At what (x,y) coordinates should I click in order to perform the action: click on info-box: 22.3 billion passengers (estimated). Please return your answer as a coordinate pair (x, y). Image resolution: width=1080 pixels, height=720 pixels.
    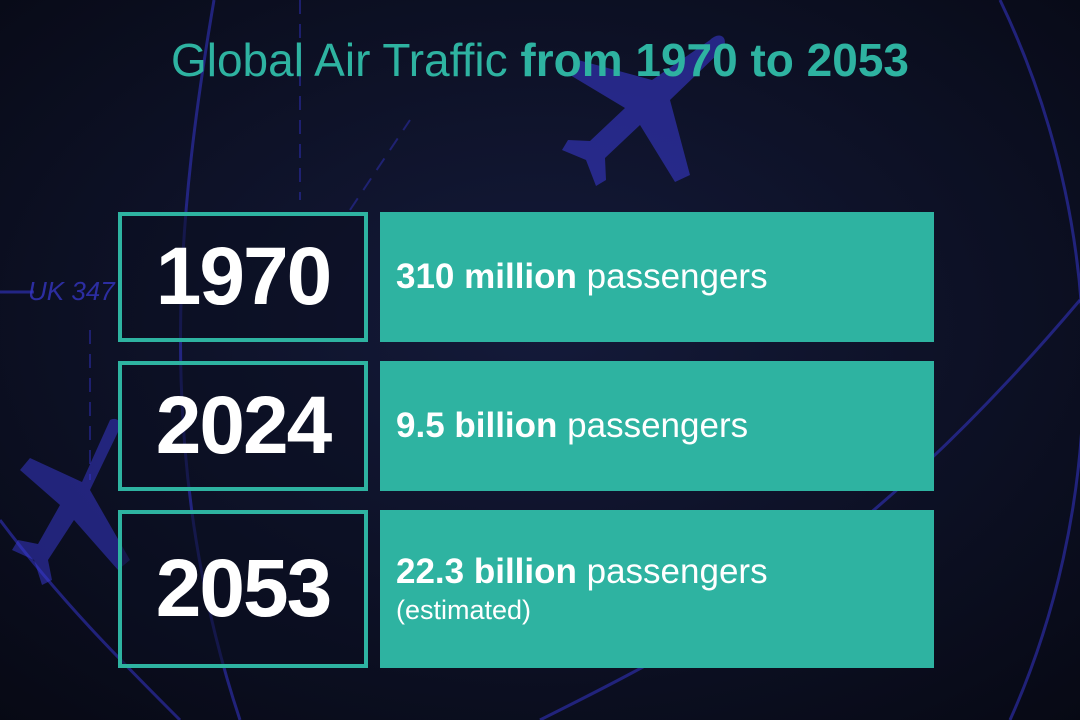
    Looking at the image, I should click on (657, 589).